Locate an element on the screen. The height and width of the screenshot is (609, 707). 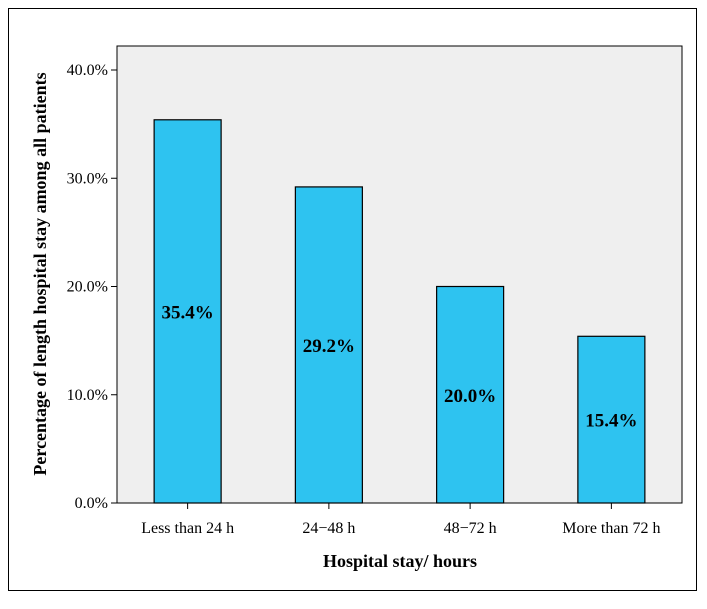
y-tick-label: 20.0% is located at coordinates (87, 287).